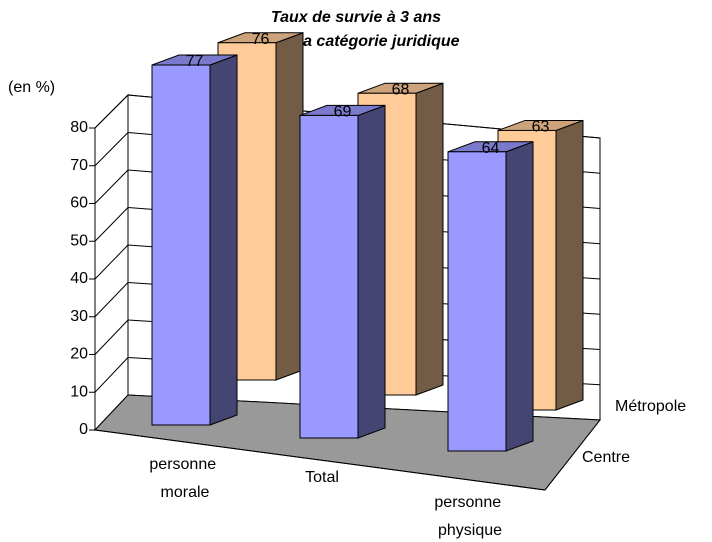 The height and width of the screenshot is (542, 712). What do you see at coordinates (401, 89) in the screenshot?
I see `value-label: 68` at bounding box center [401, 89].